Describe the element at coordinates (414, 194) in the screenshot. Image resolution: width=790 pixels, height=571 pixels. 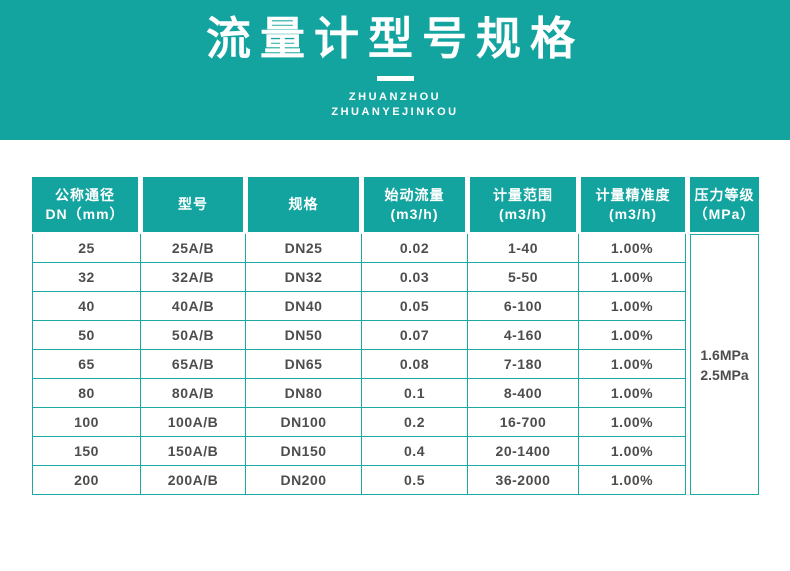
I see `header-label: 始动流量` at that location.